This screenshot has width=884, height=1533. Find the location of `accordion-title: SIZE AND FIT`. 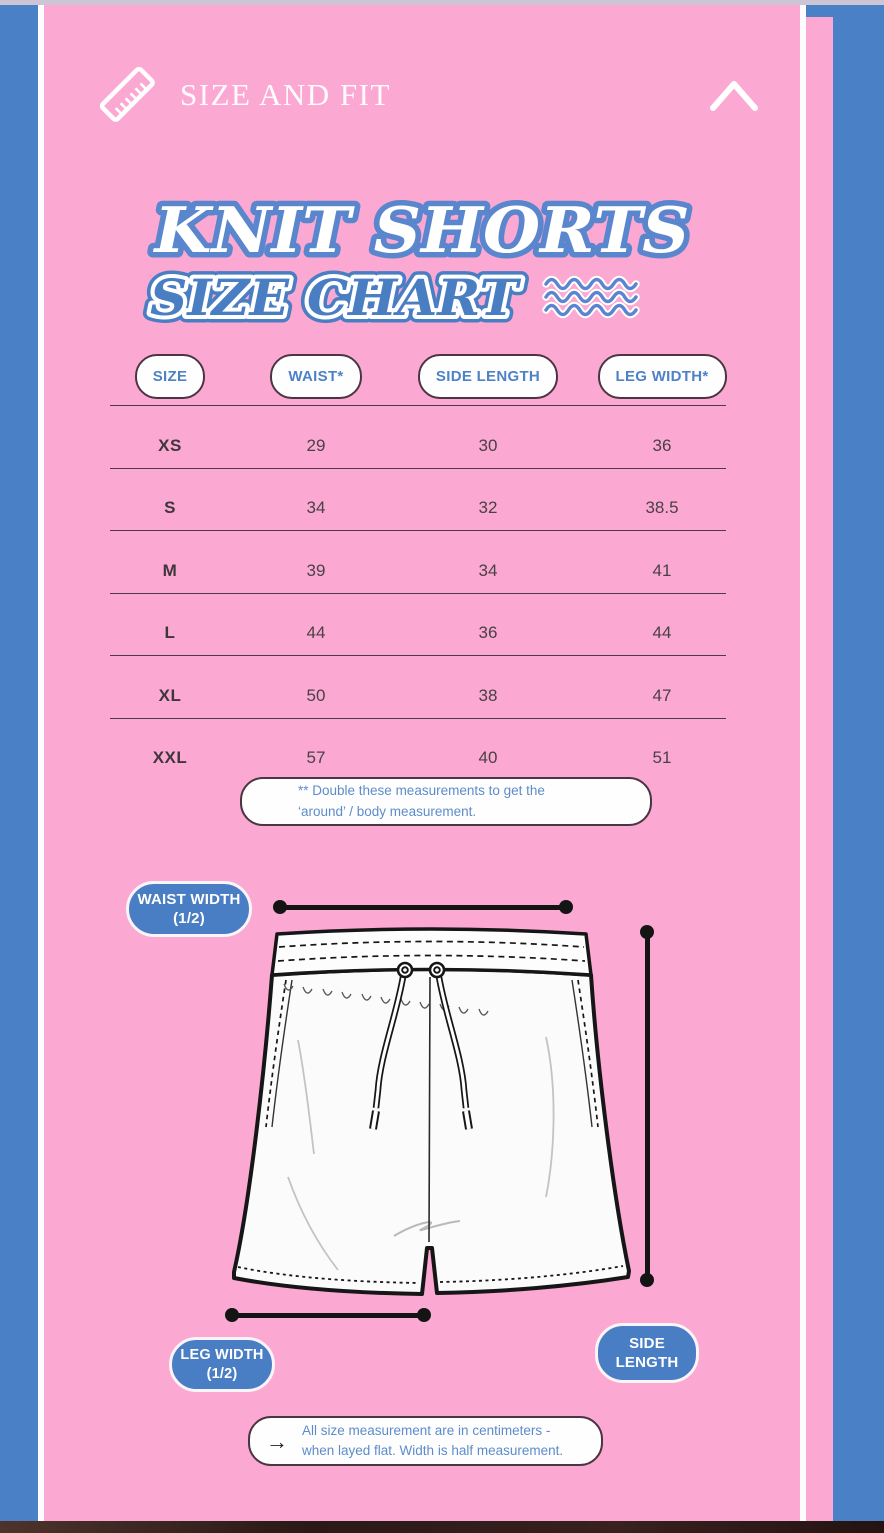

accordion-title: SIZE AND FIT is located at coordinates (285, 94).